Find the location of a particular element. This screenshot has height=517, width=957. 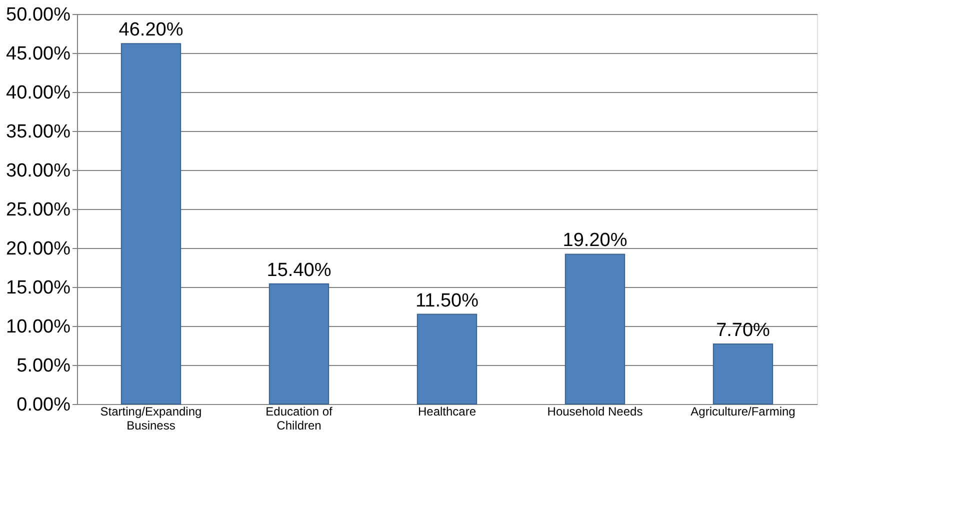

x-tick-label: Household Needs is located at coordinates (595, 411).